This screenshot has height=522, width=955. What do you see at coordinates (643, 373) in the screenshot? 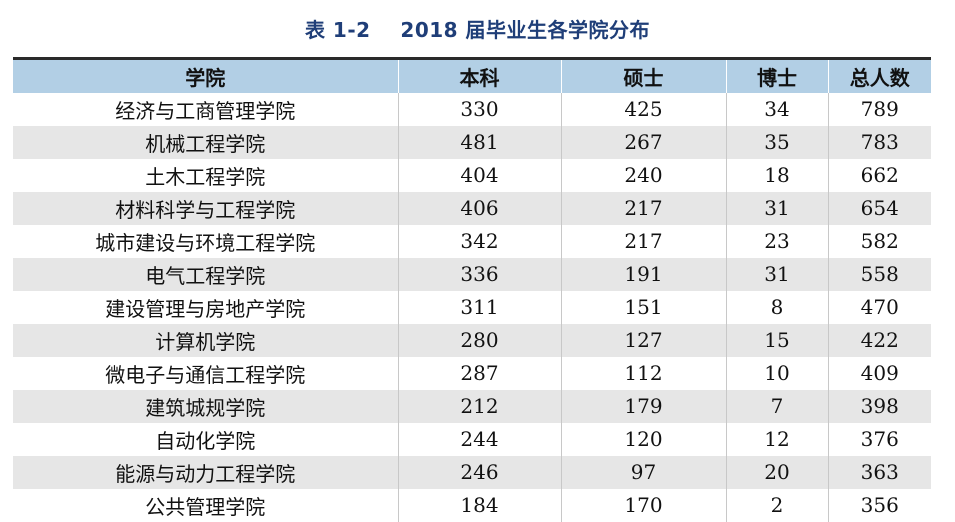
I see `cell-master: 112` at bounding box center [643, 373].